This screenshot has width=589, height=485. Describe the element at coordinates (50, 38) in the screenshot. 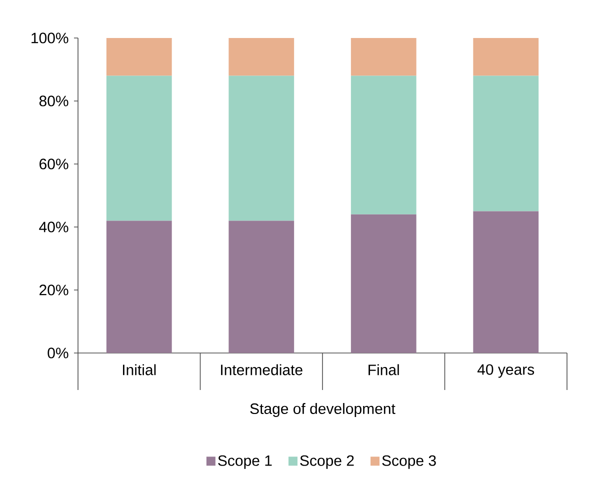

I see `y-tick-label: 100%` at that location.